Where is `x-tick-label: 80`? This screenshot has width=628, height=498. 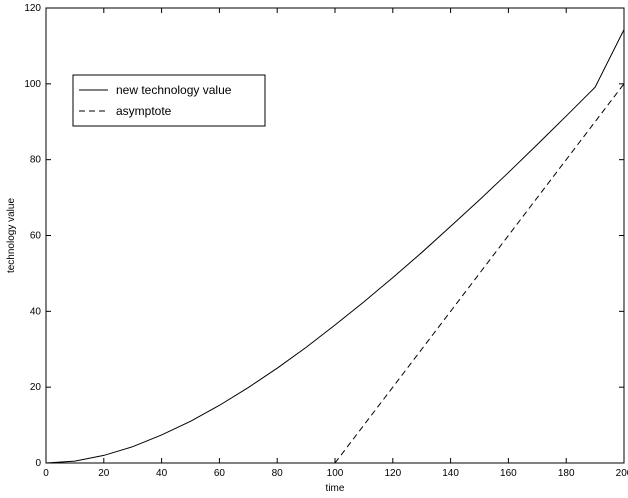 x-tick-label: 80 is located at coordinates (278, 473).